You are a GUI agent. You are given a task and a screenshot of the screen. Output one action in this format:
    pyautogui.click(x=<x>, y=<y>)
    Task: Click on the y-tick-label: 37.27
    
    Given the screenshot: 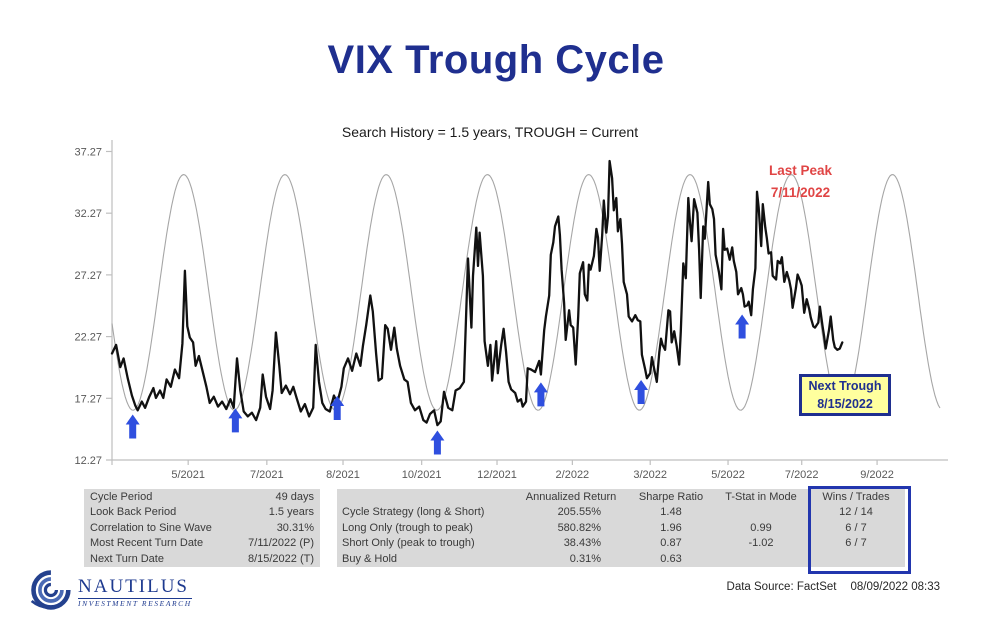 What is the action you would take?
    pyautogui.click(x=88, y=152)
    